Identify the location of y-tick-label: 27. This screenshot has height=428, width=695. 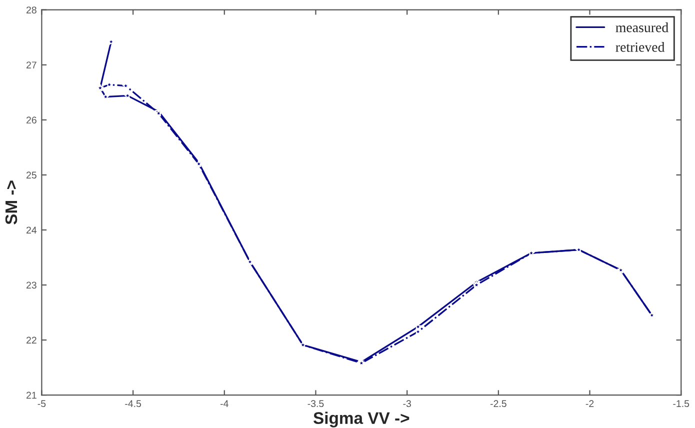
(31, 65).